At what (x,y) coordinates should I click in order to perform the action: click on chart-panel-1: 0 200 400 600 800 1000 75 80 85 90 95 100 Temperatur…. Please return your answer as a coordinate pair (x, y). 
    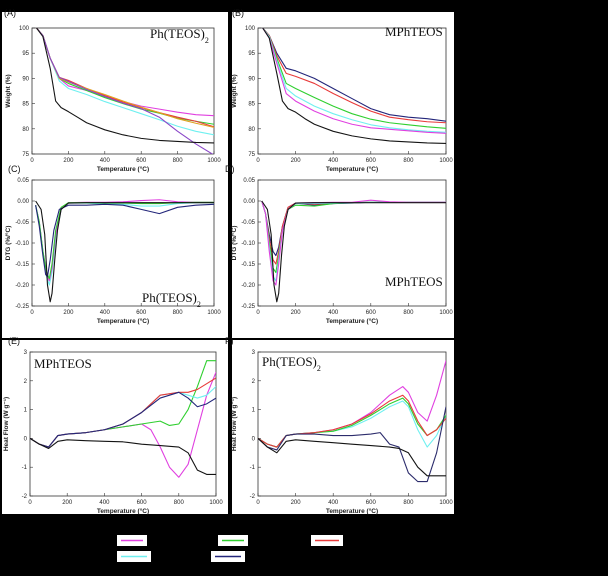
    Looking at the image, I should click on (342, 98).